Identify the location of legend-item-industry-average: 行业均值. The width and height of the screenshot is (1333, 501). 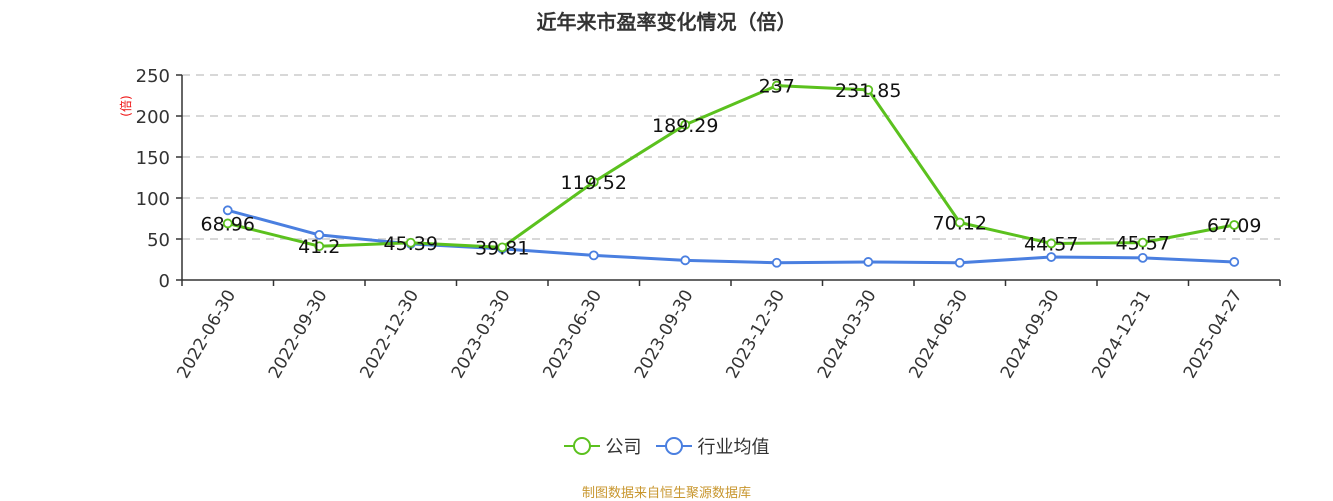
(712, 446).